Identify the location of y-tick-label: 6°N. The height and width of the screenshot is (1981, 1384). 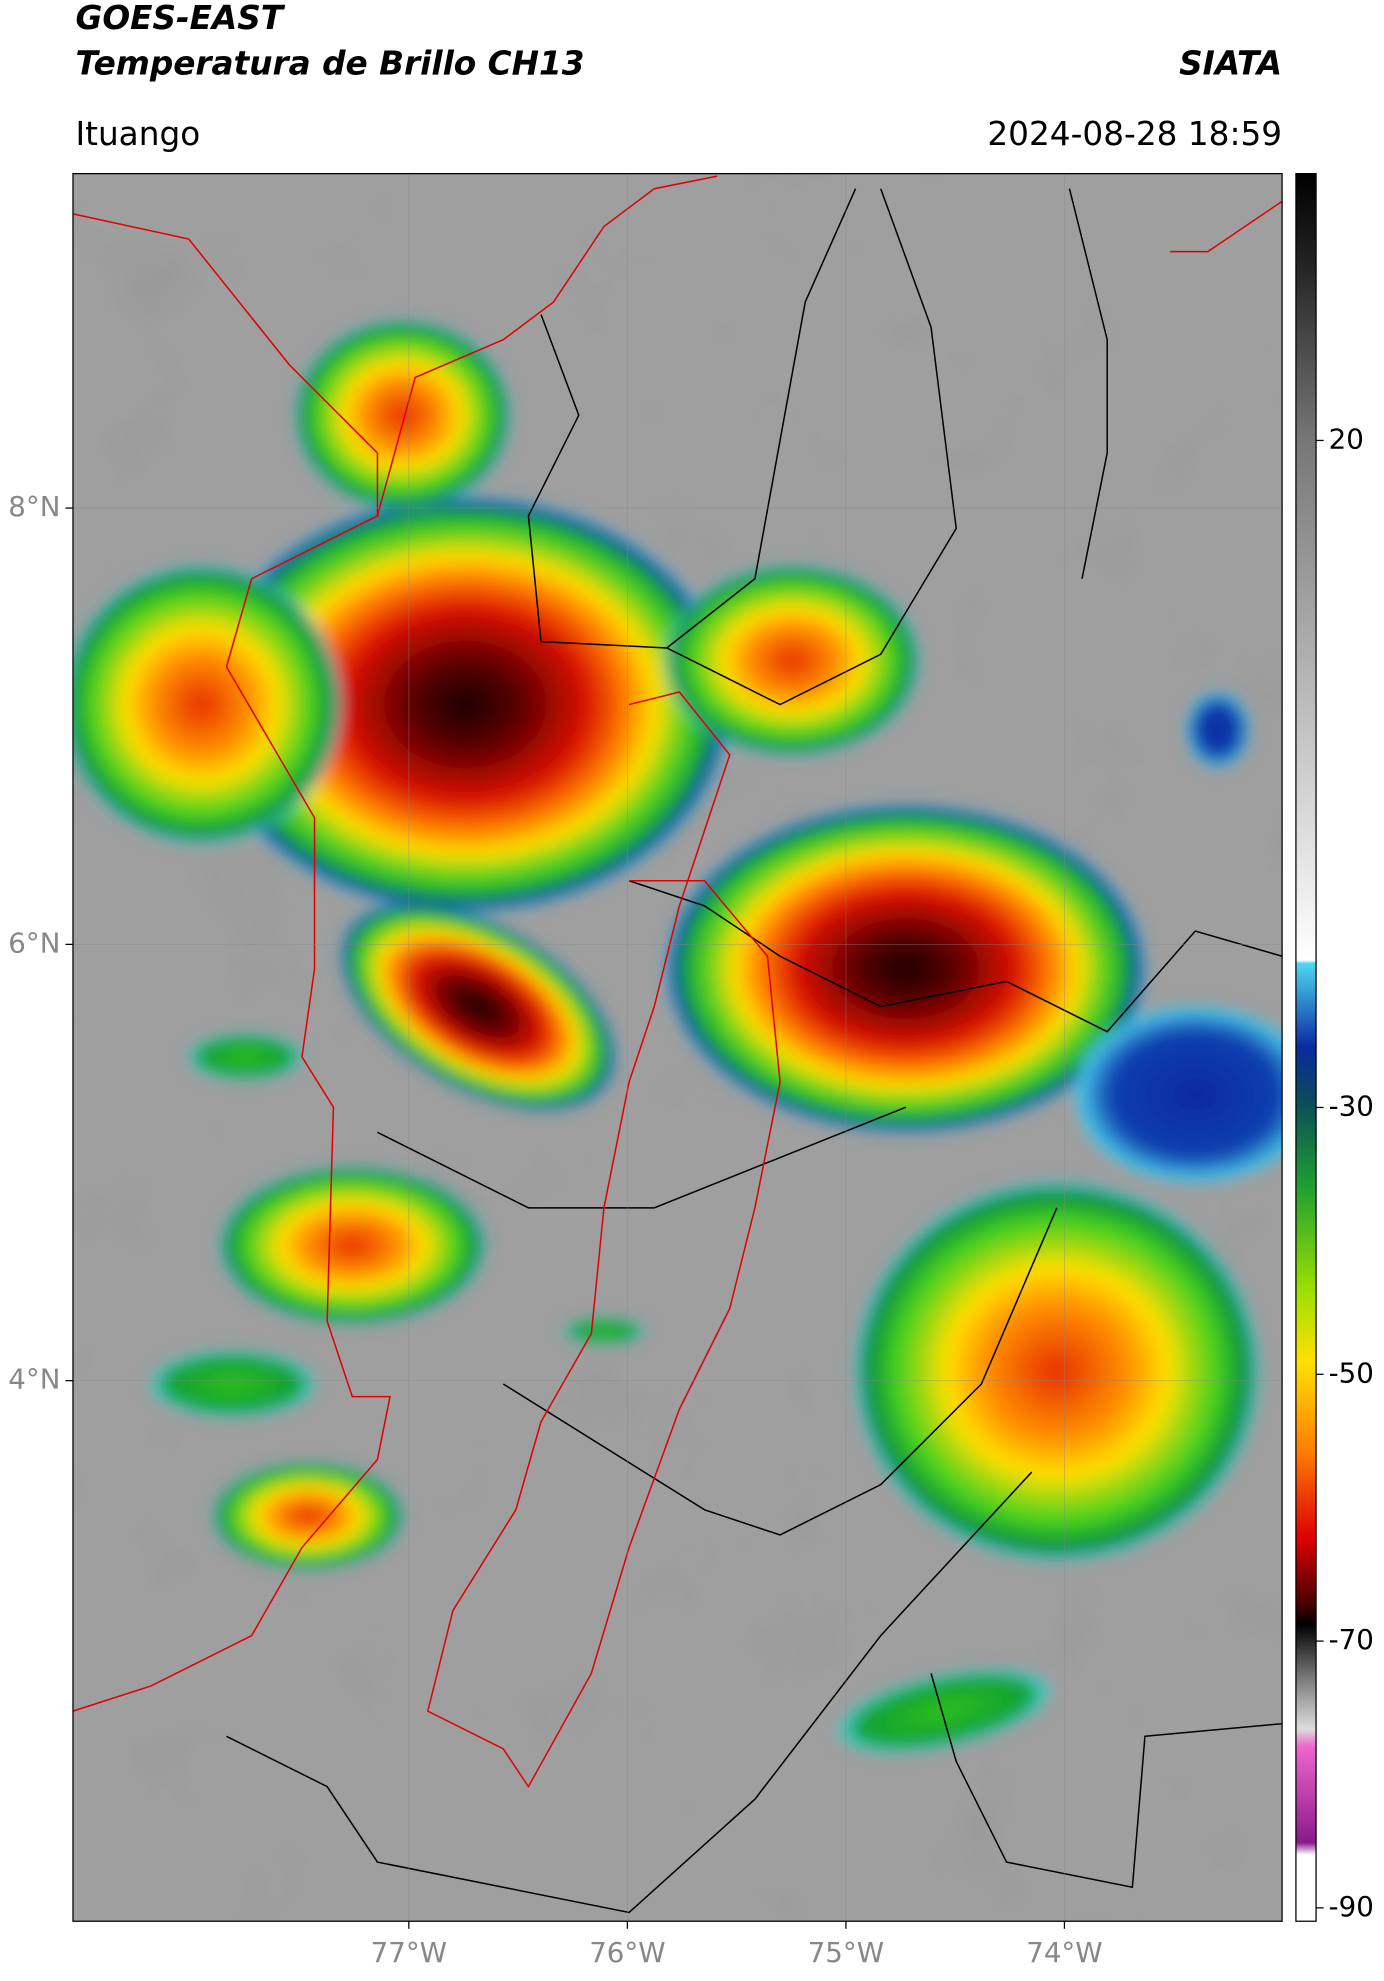
(34, 942).